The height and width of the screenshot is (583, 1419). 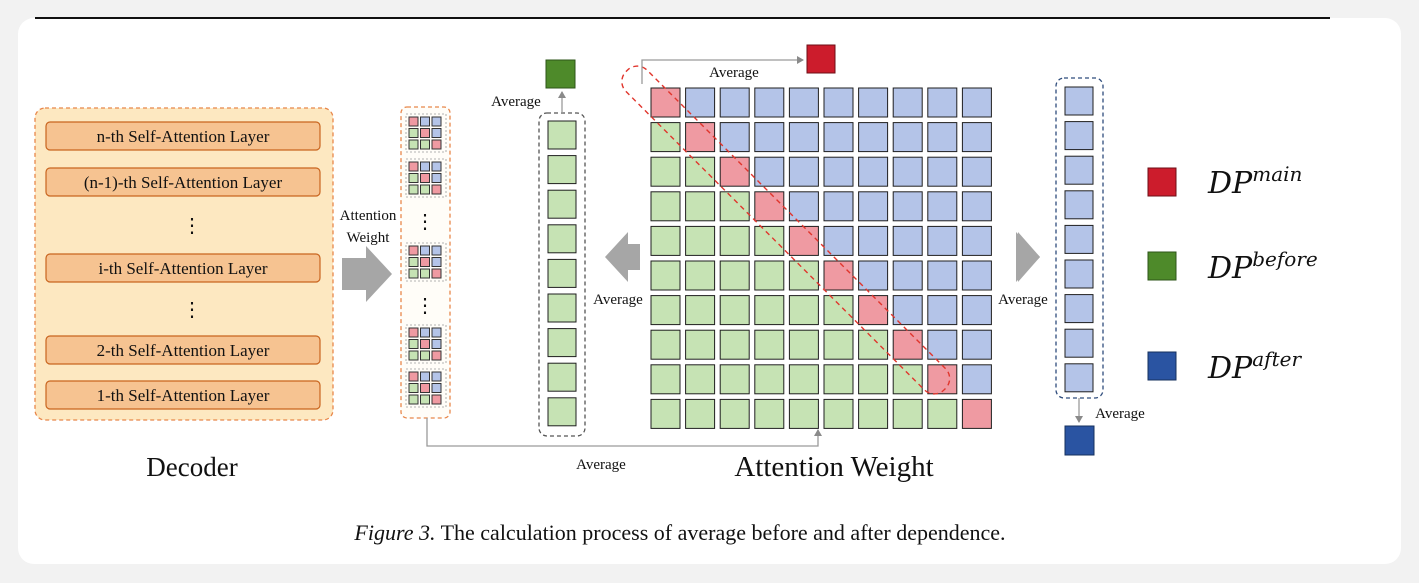 What do you see at coordinates (601, 465) in the screenshot?
I see `average-bottom-label: Average` at bounding box center [601, 465].